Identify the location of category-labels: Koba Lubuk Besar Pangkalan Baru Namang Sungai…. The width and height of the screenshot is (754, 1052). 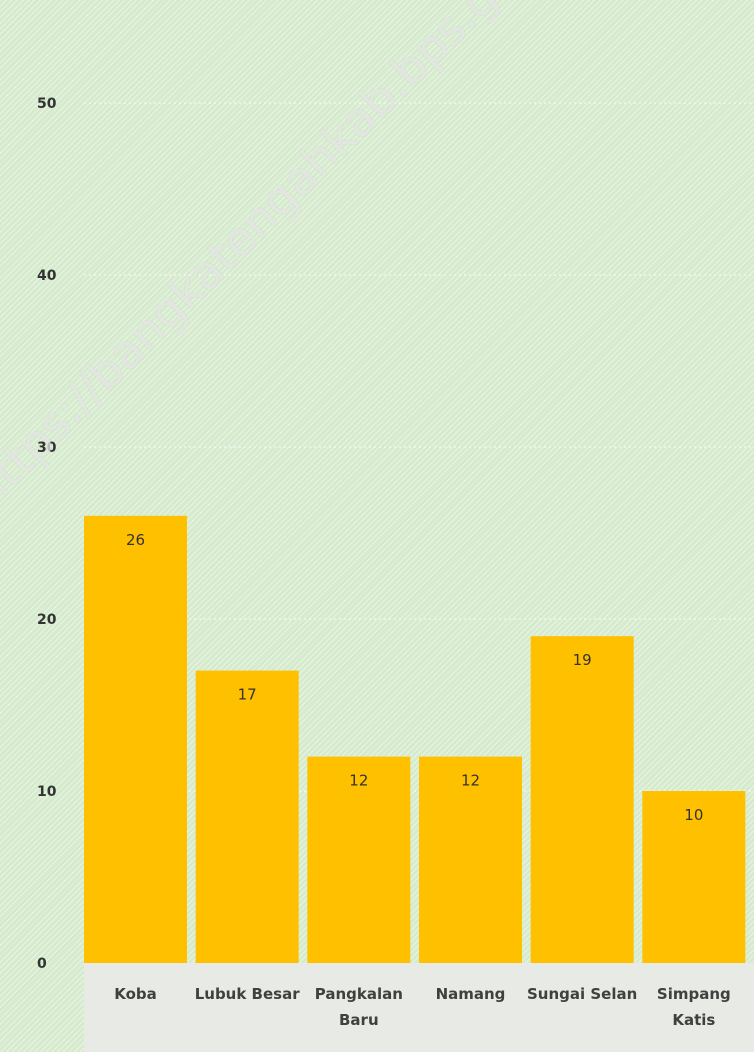
(422, 1007).